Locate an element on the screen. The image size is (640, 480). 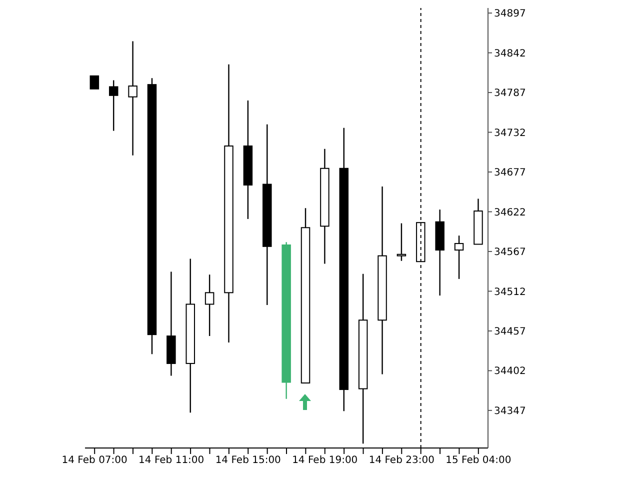
x-tick-label: 14 Feb 07:00 is located at coordinates (95, 460).